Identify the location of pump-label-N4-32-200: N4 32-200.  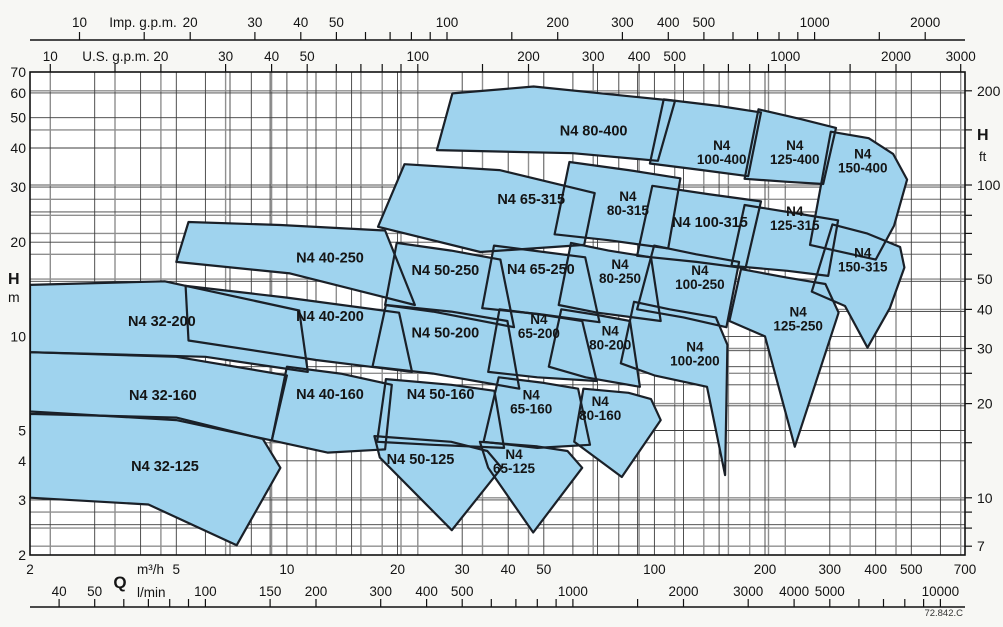
(162, 322).